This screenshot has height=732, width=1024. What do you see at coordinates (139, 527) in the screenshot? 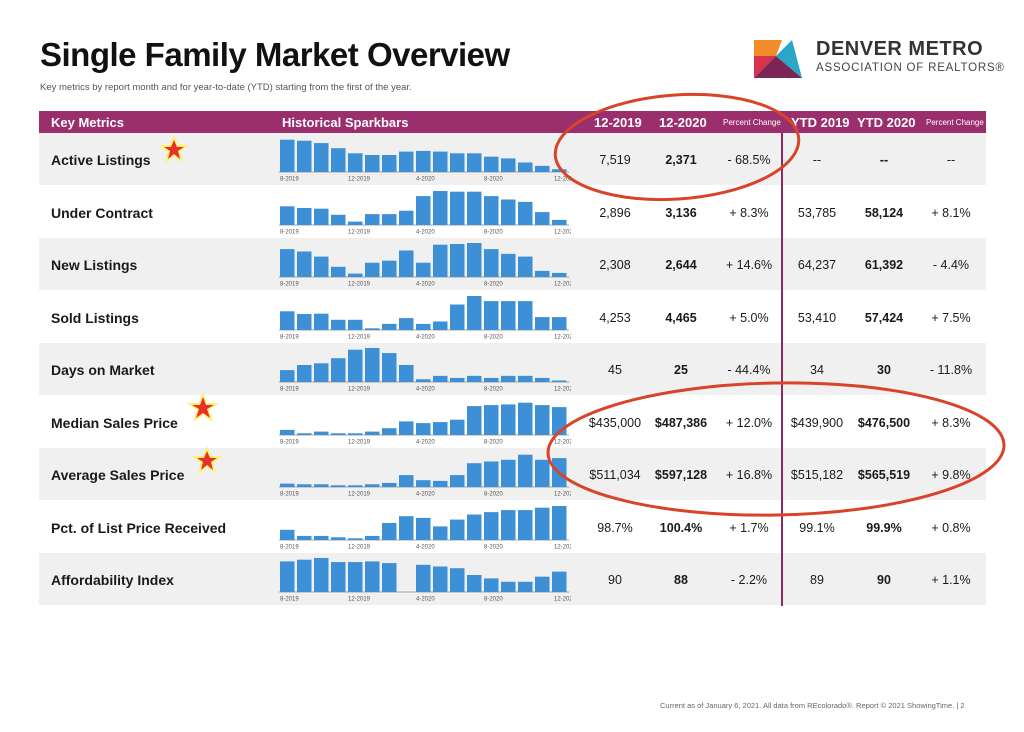
I see `metric-label: Pct. of List Price Received` at bounding box center [139, 527].